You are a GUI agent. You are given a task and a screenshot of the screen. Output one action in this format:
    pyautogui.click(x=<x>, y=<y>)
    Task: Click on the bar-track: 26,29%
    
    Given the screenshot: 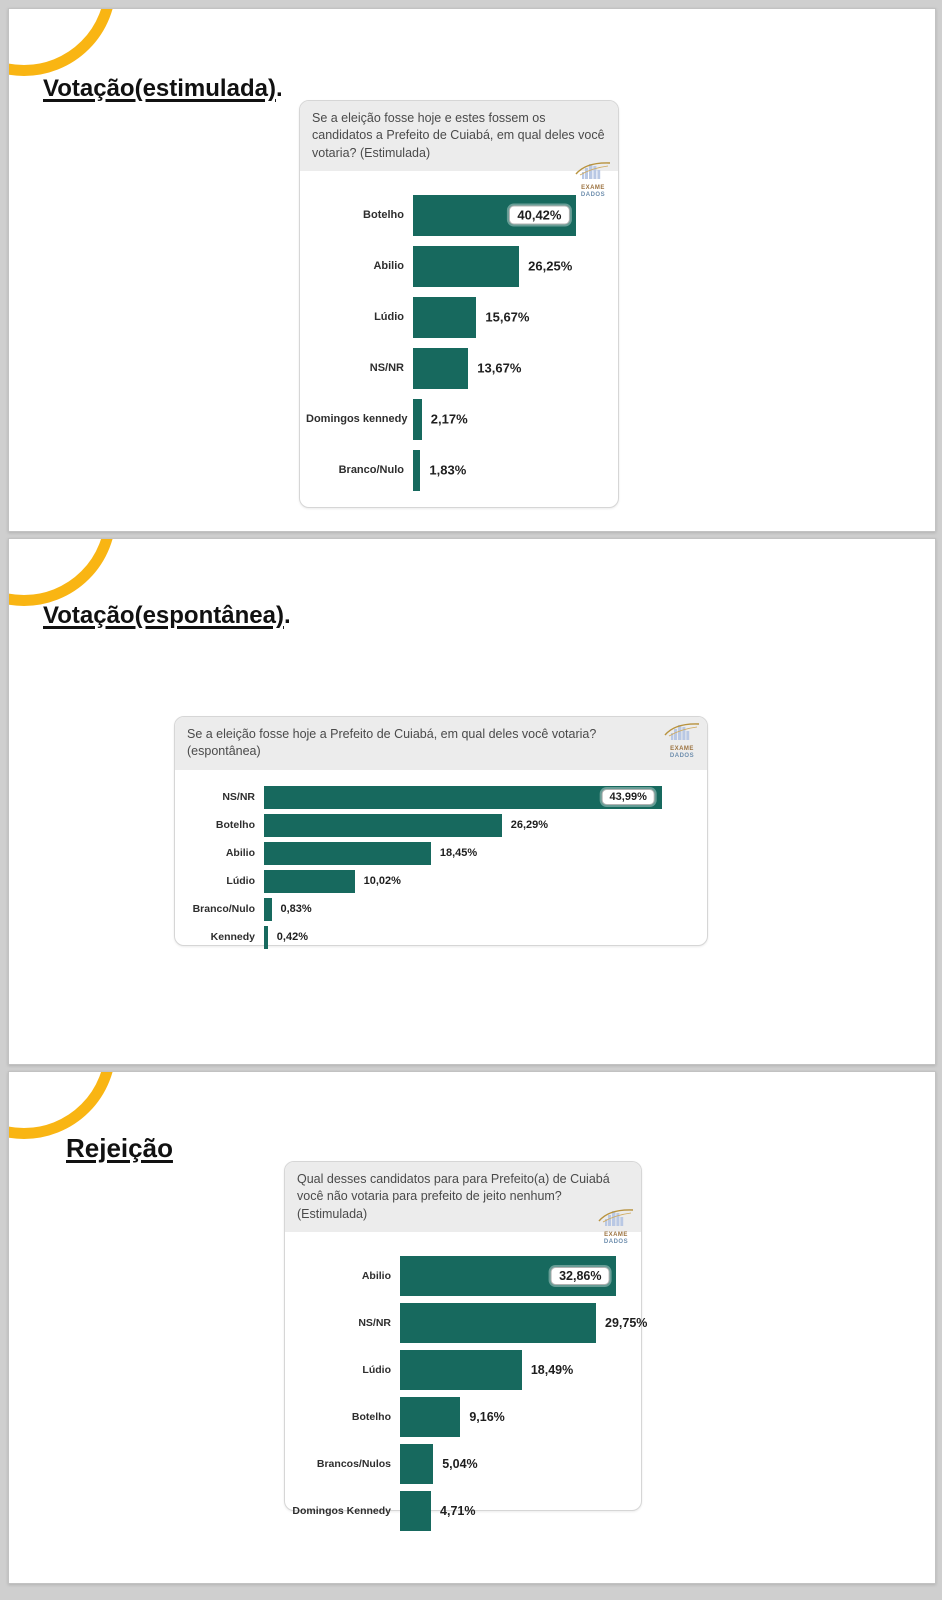 What is the action you would take?
    pyautogui.click(x=467, y=825)
    